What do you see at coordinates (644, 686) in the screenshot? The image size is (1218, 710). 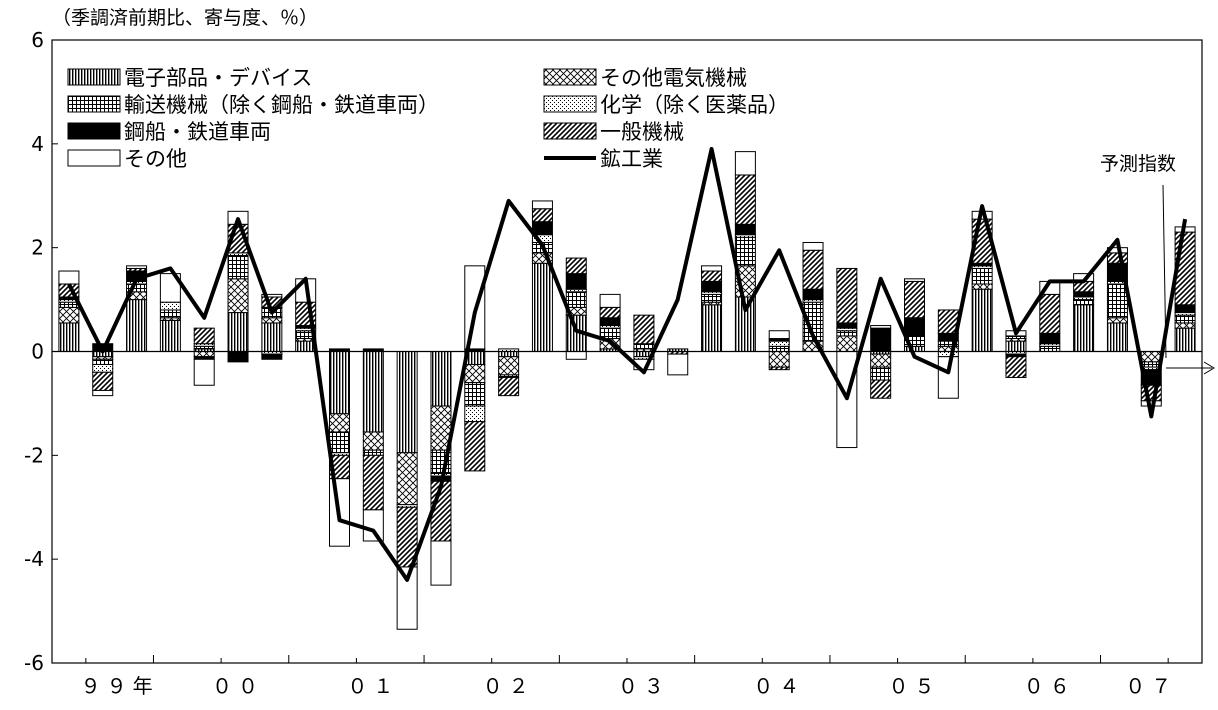 I see `x-year-label: ０３` at bounding box center [644, 686].